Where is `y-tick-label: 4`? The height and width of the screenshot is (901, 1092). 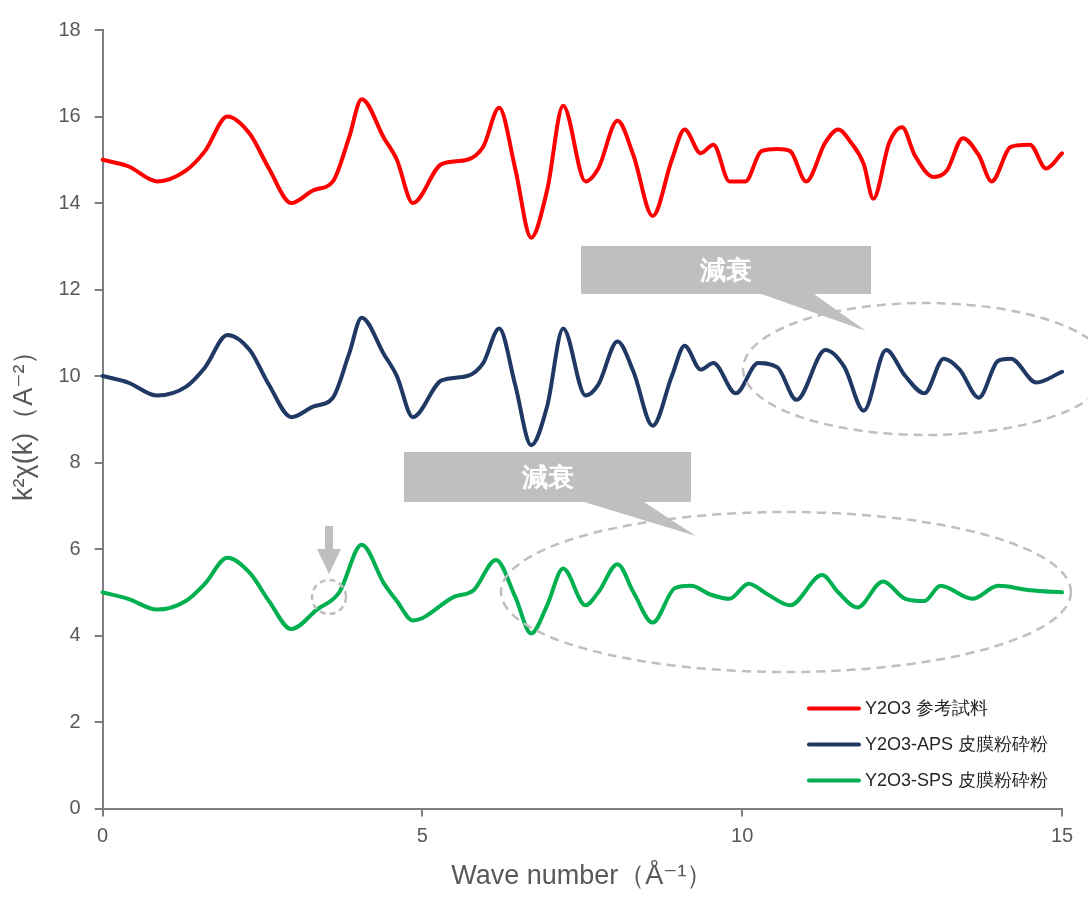
y-tick-label: 4 is located at coordinates (75, 634).